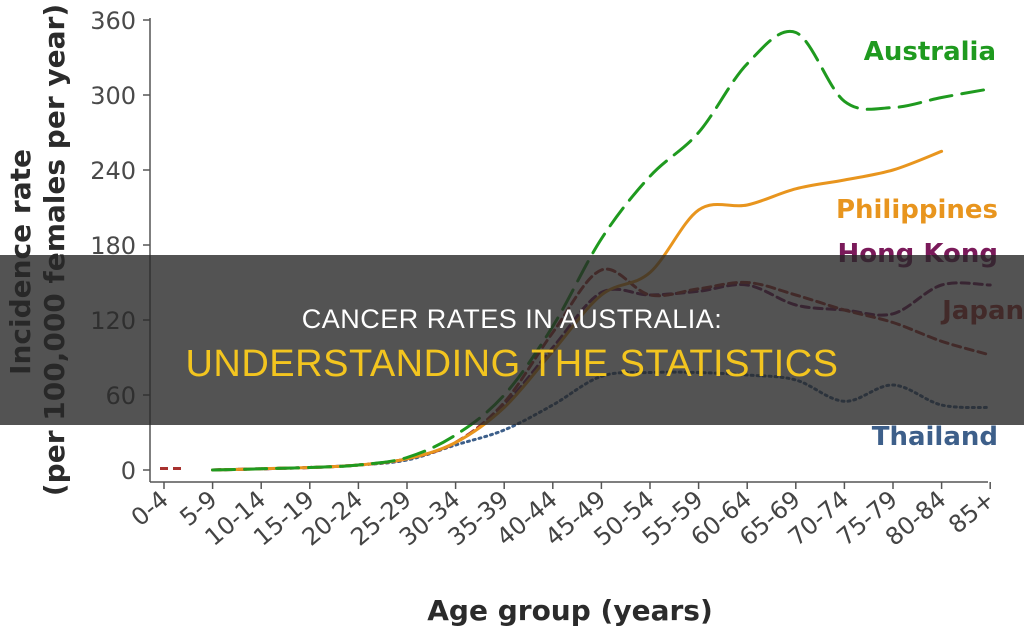  What do you see at coordinates (930, 52) in the screenshot?
I see `series-label-australia: Australia` at bounding box center [930, 52].